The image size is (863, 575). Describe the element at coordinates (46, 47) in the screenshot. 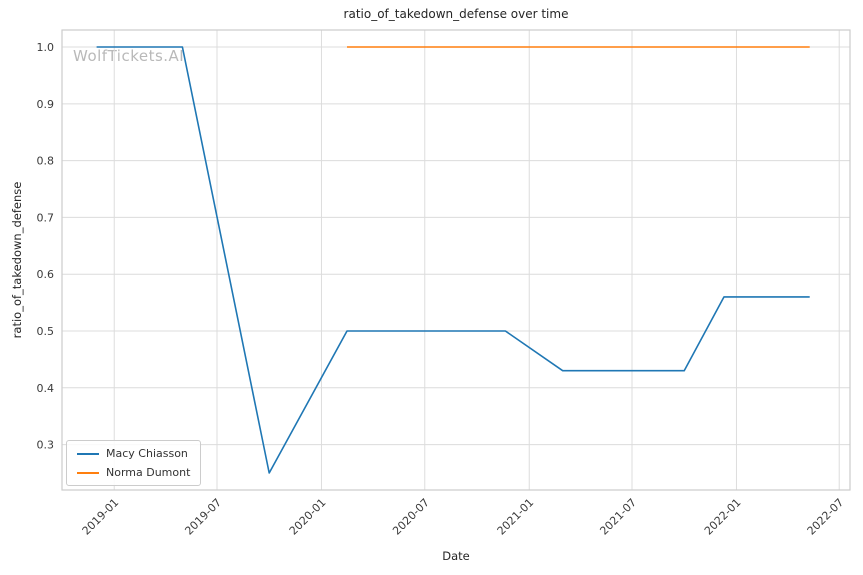

I see `y-tick-label: 1.0` at that location.